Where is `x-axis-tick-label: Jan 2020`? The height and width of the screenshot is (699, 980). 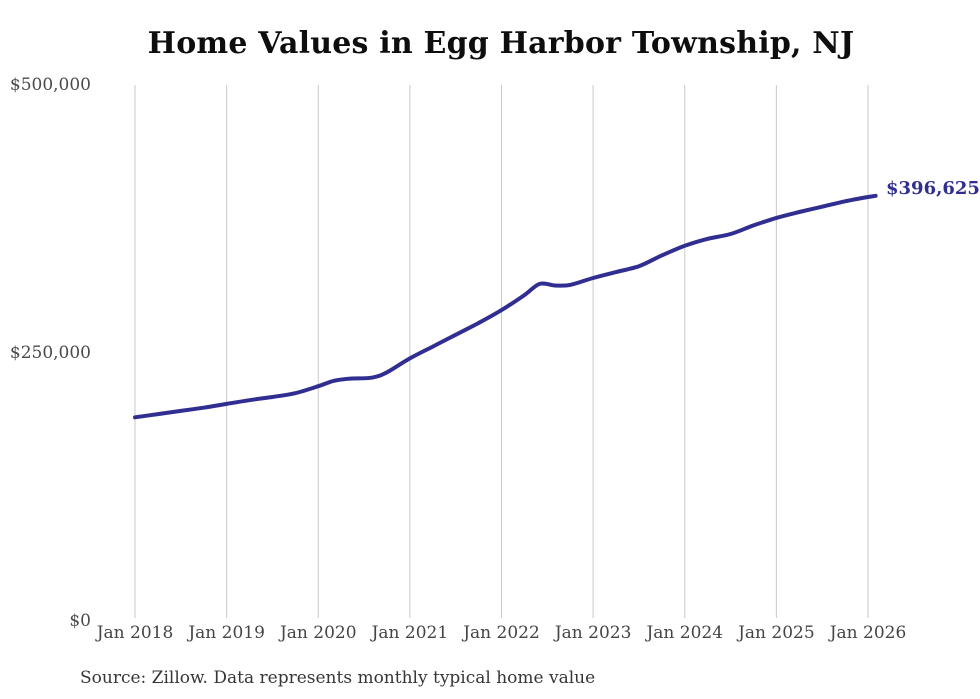 x-axis-tick-label: Jan 2020 is located at coordinates (318, 633).